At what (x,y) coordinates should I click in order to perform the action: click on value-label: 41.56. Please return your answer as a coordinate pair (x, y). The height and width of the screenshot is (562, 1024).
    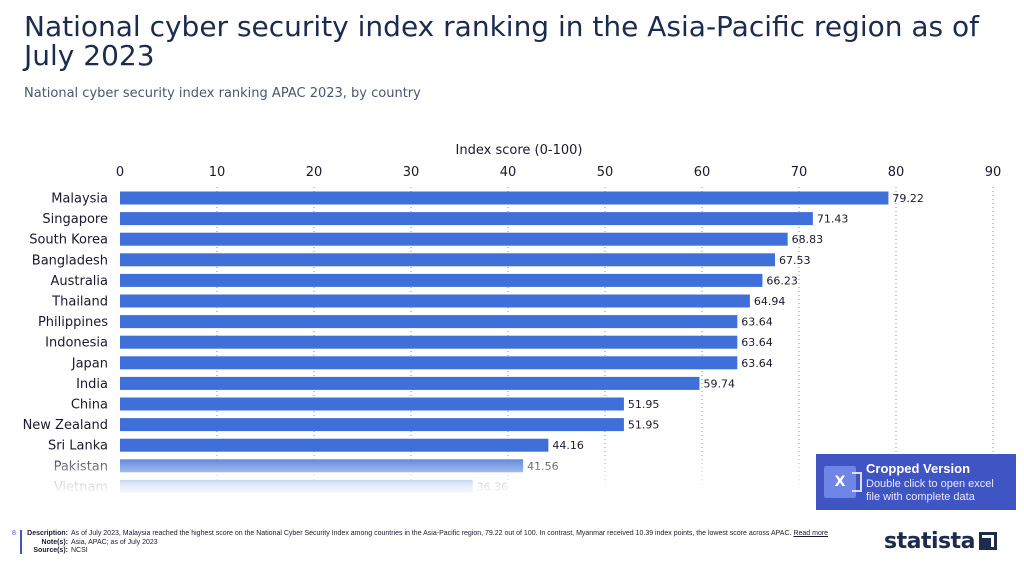
    Looking at the image, I should click on (543, 466).